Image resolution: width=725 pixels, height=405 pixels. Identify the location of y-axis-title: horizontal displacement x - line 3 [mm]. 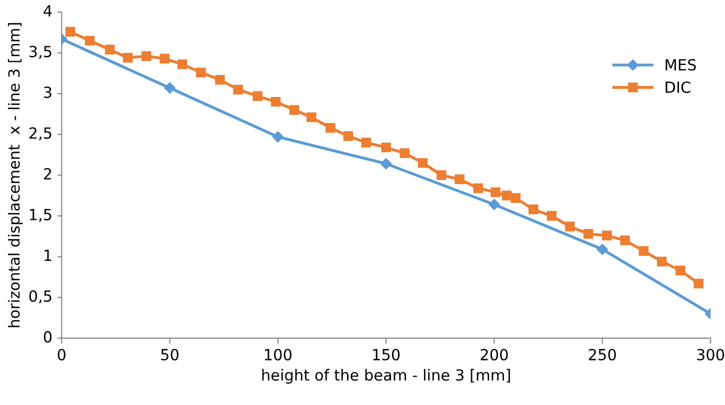
(15, 175).